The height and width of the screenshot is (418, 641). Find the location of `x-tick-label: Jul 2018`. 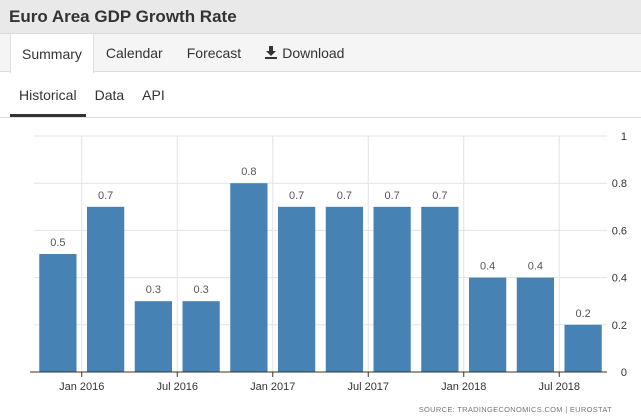

x-tick-label: Jul 2018 is located at coordinates (559, 387).